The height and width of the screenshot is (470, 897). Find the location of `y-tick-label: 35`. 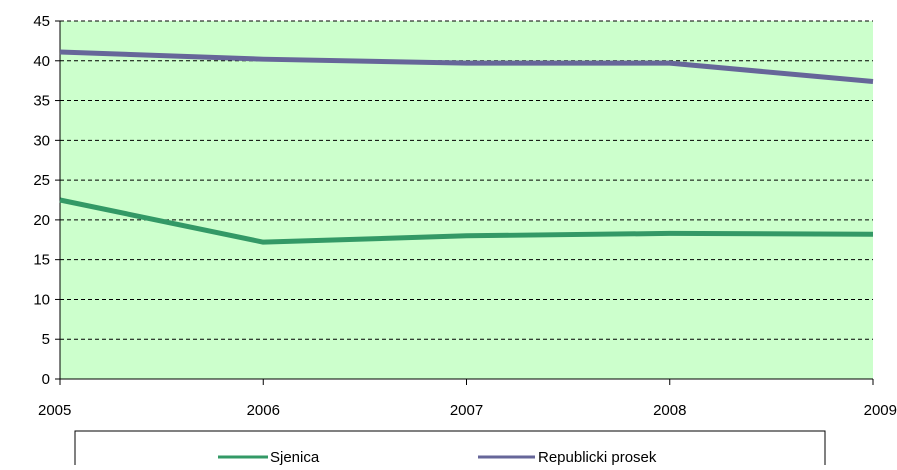

y-tick-label: 35 is located at coordinates (41, 101).